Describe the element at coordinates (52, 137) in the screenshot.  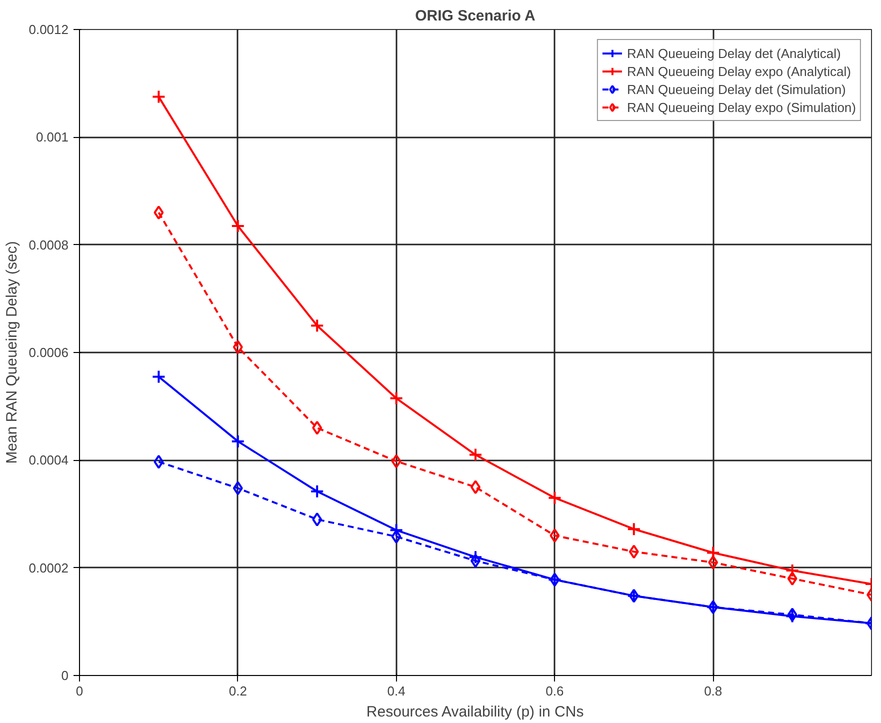
I see `y-tick-label: 0.001` at that location.